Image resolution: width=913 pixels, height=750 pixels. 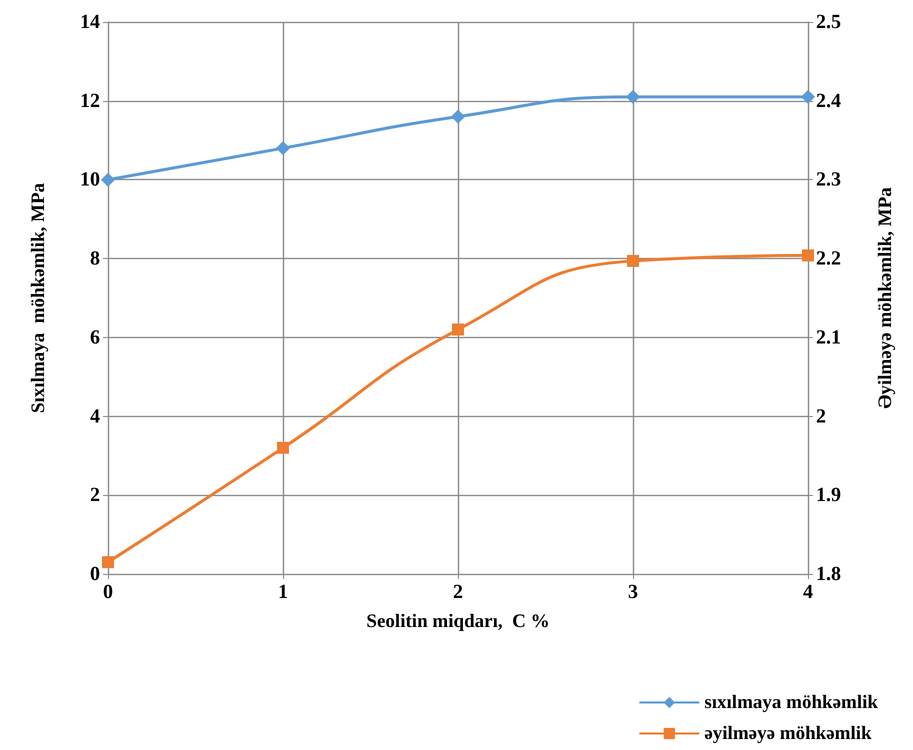 What do you see at coordinates (828, 495) in the screenshot?
I see `y2-tick-label: 1.9` at bounding box center [828, 495].